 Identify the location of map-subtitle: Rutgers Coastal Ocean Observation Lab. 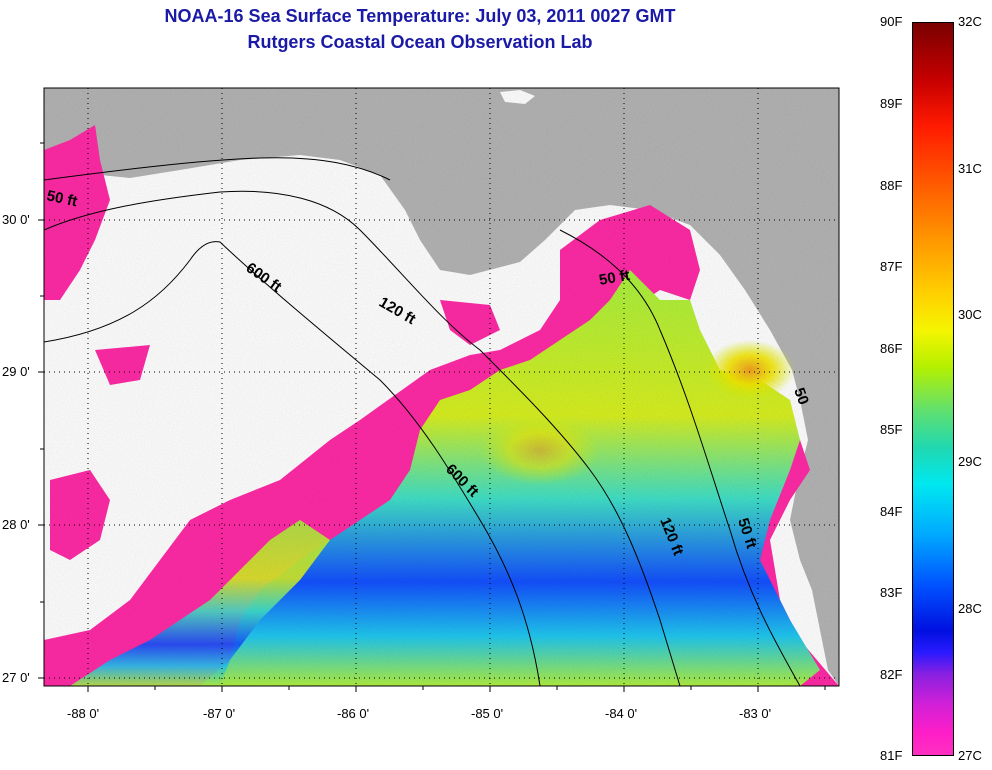
(420, 42).